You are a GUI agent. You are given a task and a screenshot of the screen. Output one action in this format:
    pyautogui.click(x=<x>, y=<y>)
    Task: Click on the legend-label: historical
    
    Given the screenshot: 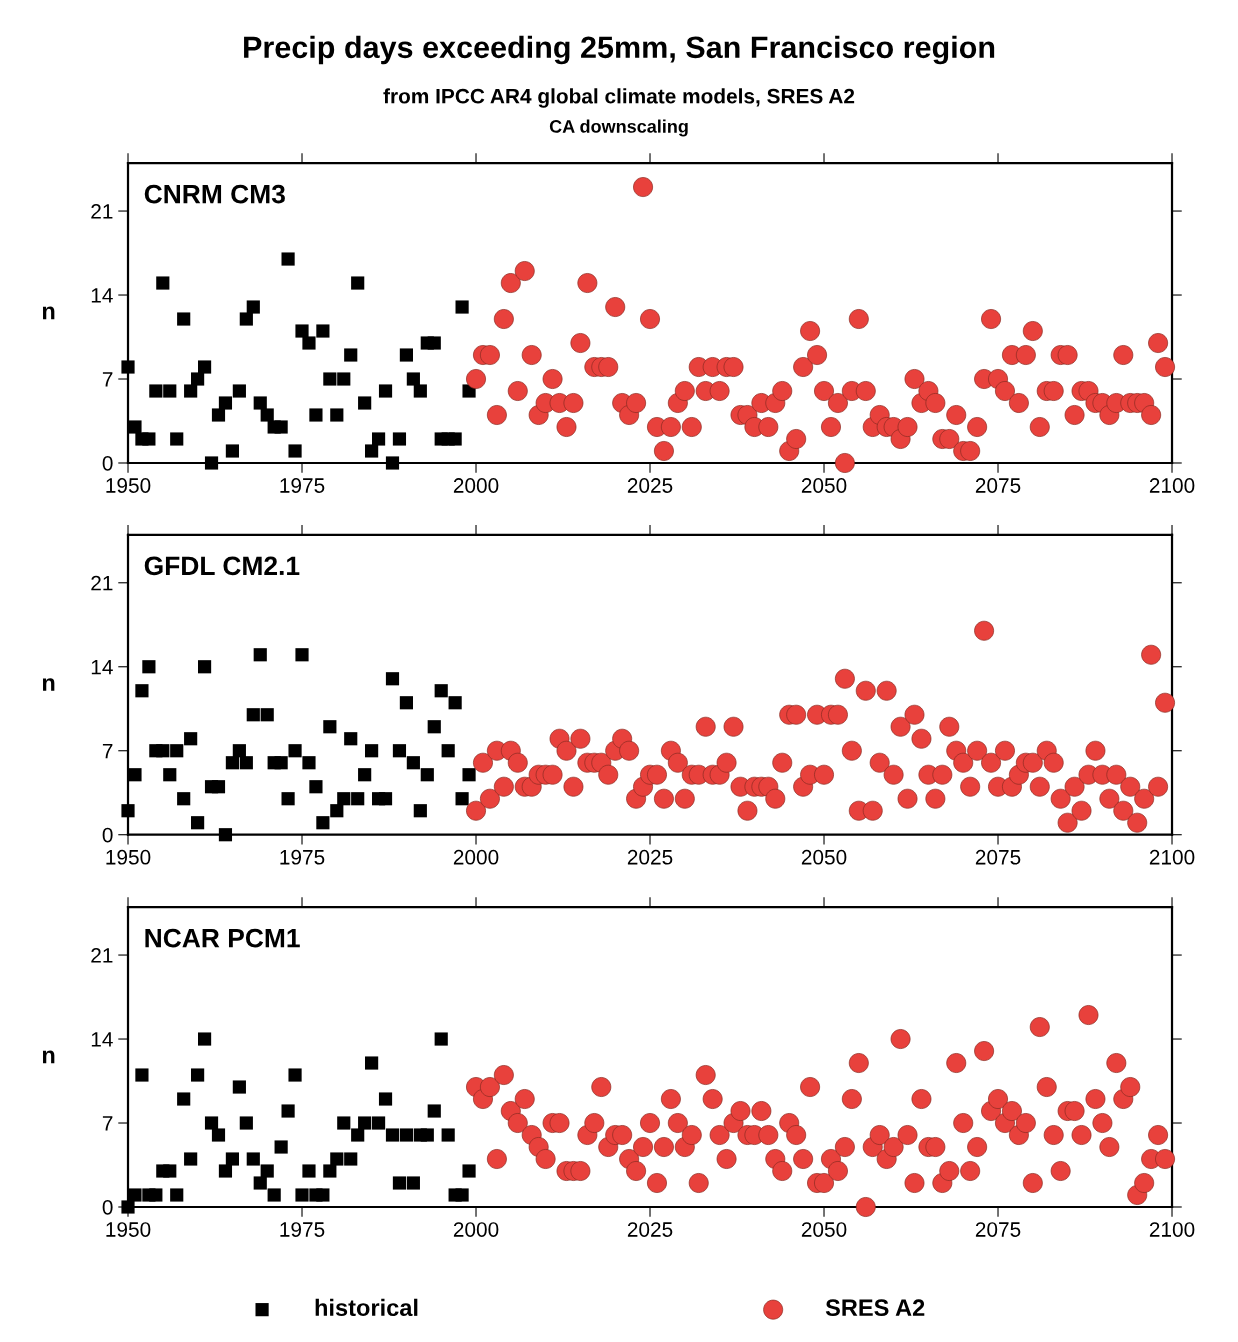 What is the action you would take?
    pyautogui.click(x=366, y=1307)
    